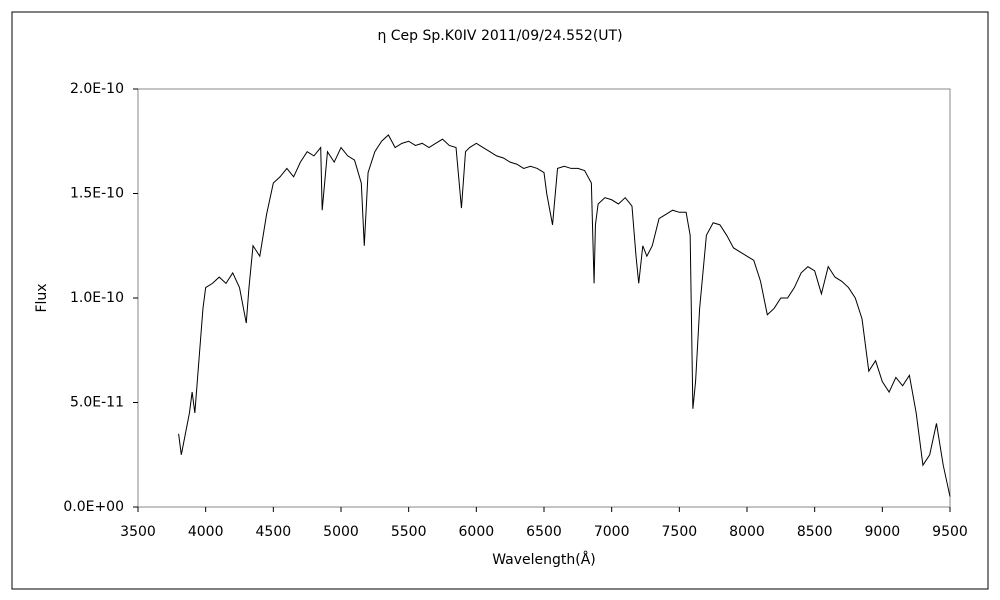 This screenshot has width=1000, height=600. Describe the element at coordinates (97, 194) in the screenshot. I see `y-tick-label: 1.5E-10` at that location.